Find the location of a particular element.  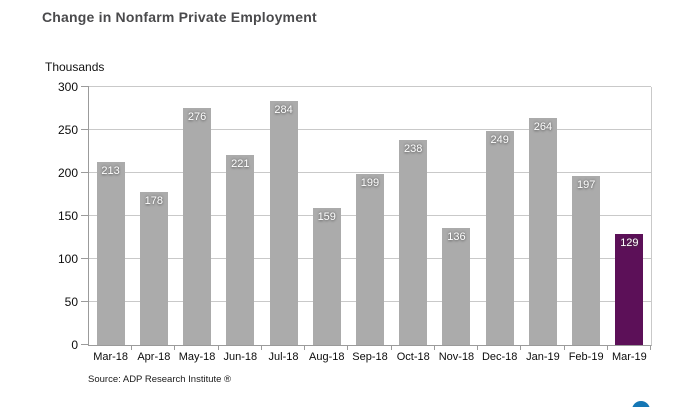

bar-slot: 264 is located at coordinates (542, 216).